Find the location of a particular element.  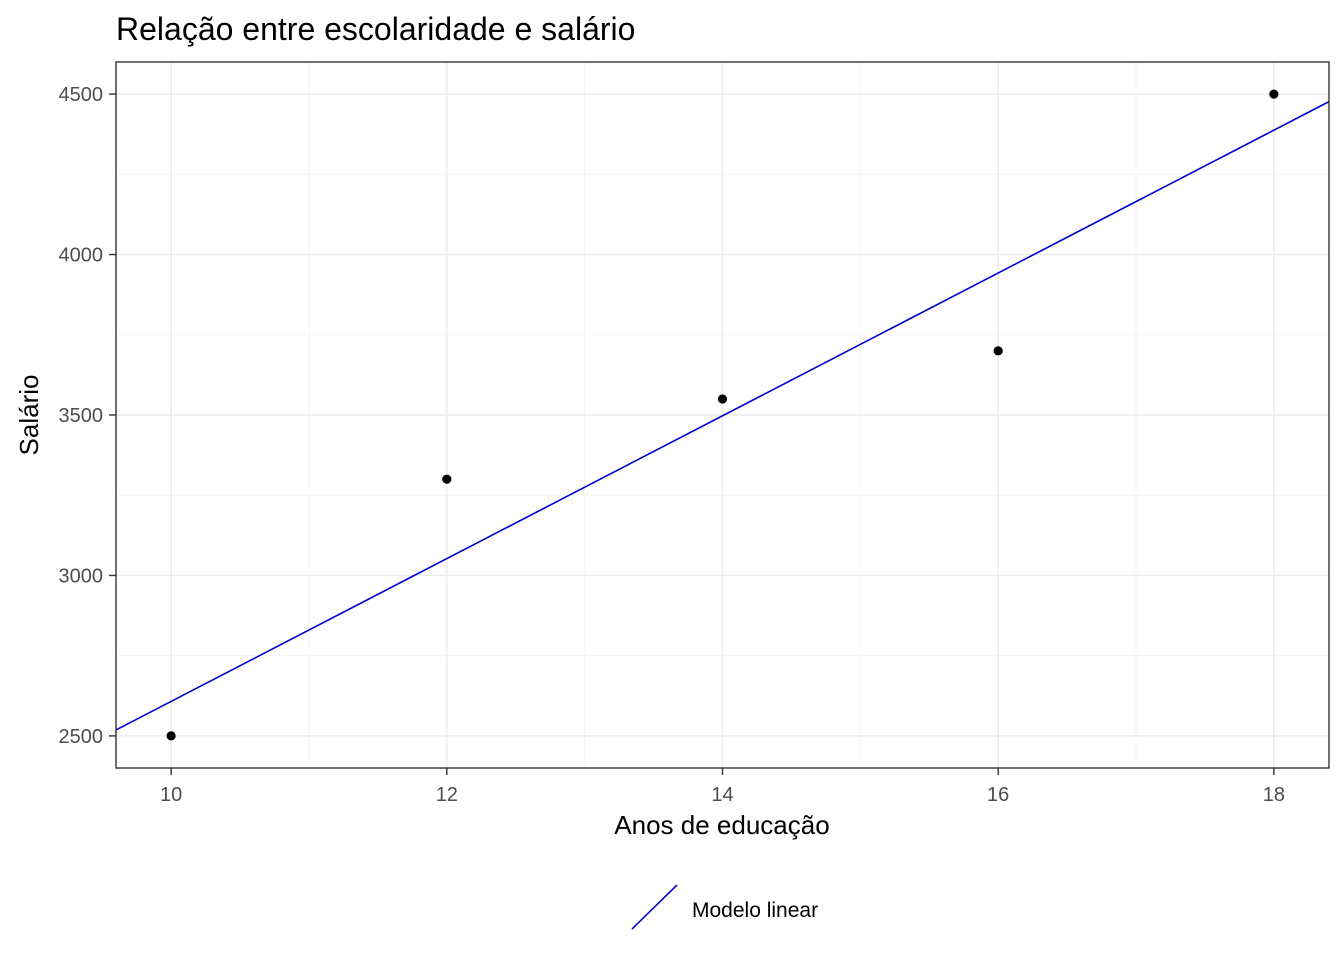

x-tick-label: 14 is located at coordinates (722, 795).